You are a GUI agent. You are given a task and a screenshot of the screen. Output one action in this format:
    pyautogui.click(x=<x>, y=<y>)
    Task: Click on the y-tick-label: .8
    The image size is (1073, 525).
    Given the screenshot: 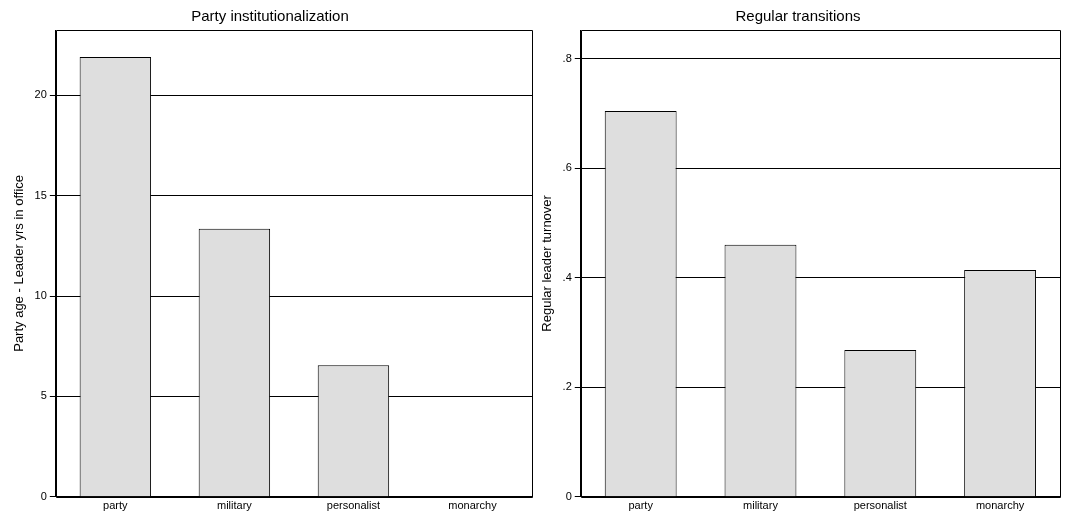 What is the action you would take?
    pyautogui.click(x=567, y=57)
    